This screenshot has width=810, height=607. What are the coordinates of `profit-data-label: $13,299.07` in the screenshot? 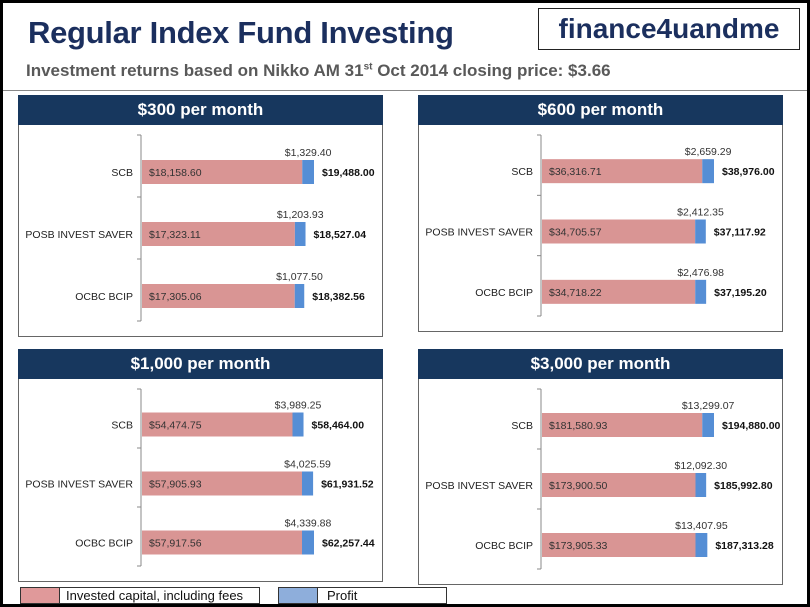 It's located at (708, 406).